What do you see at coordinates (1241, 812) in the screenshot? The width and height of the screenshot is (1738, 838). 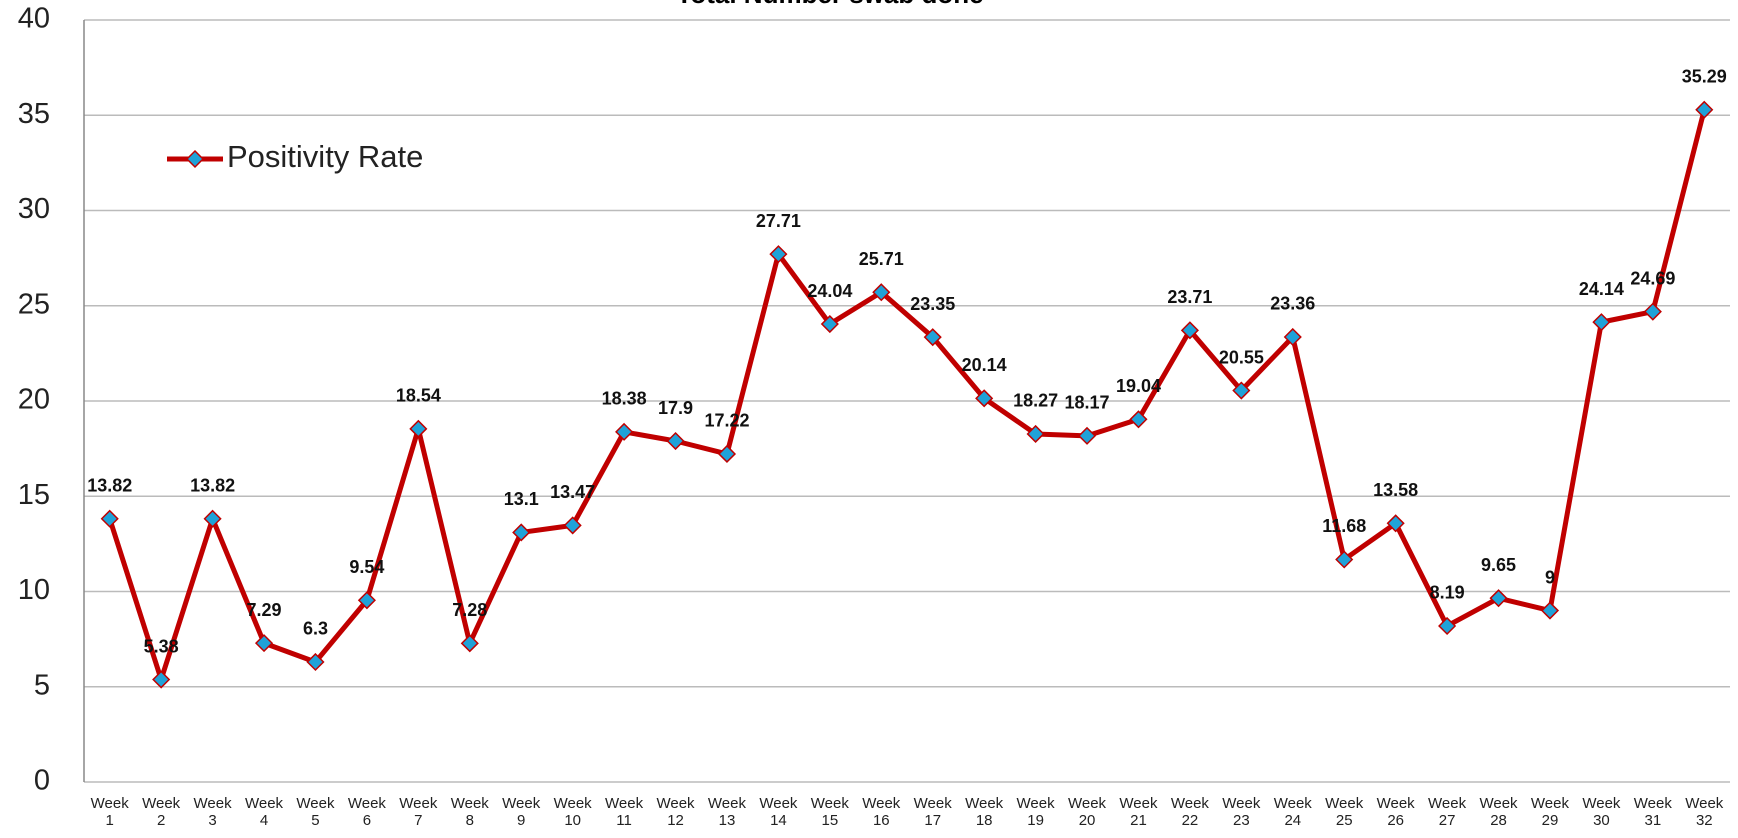 I see `x-tick-label: Week 23` at bounding box center [1241, 812].